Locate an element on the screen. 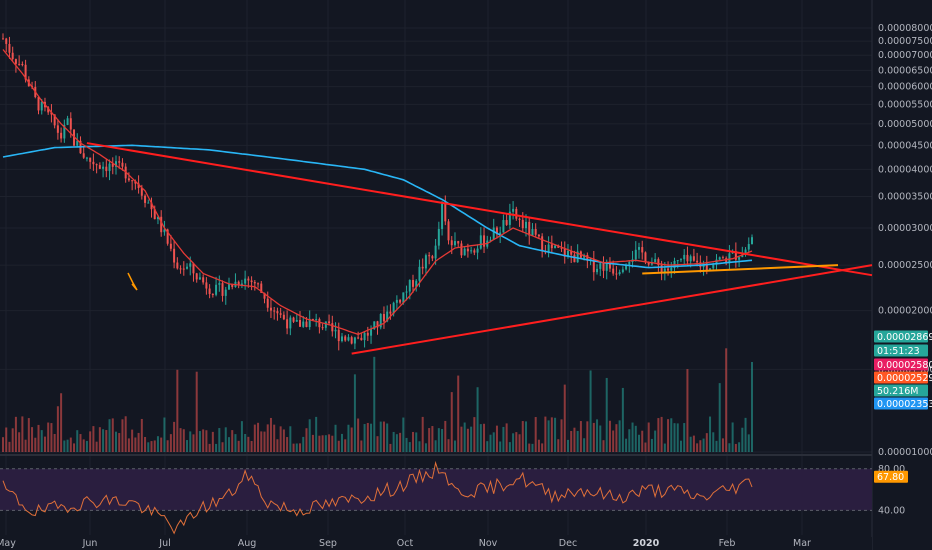  price-tick-label: 0.00001000 is located at coordinates (905, 452).